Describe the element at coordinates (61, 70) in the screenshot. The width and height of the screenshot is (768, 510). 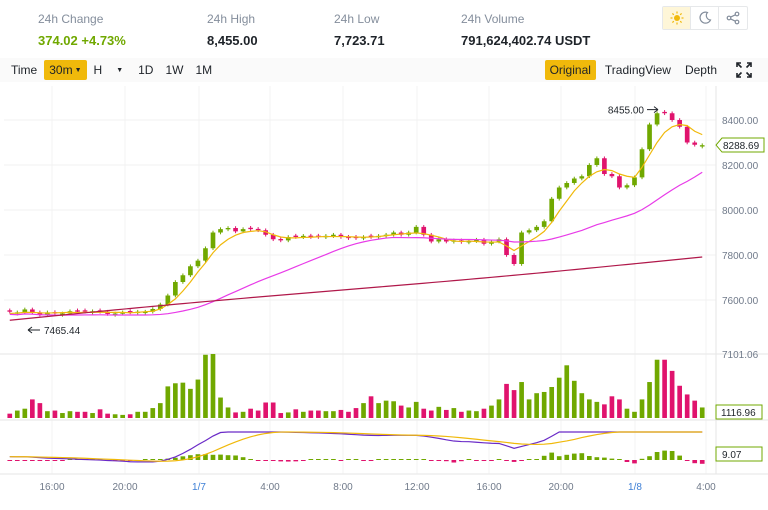
I see `interval-label: 30m` at that location.